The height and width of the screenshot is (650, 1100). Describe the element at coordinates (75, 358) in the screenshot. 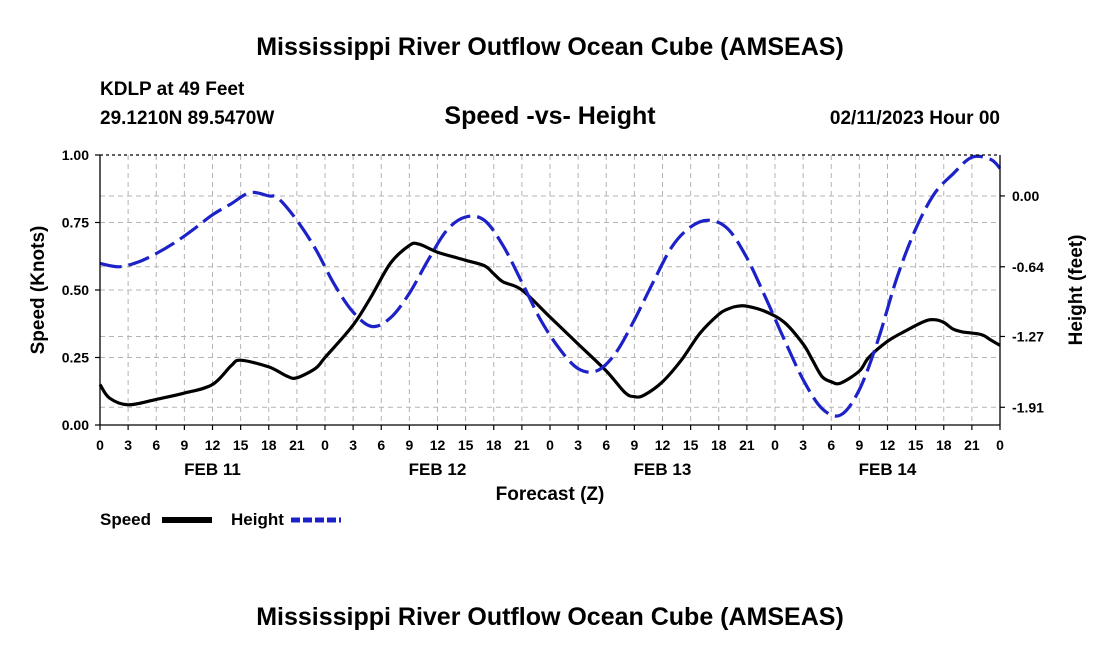

I see `y-tick-label: 0.25` at that location.